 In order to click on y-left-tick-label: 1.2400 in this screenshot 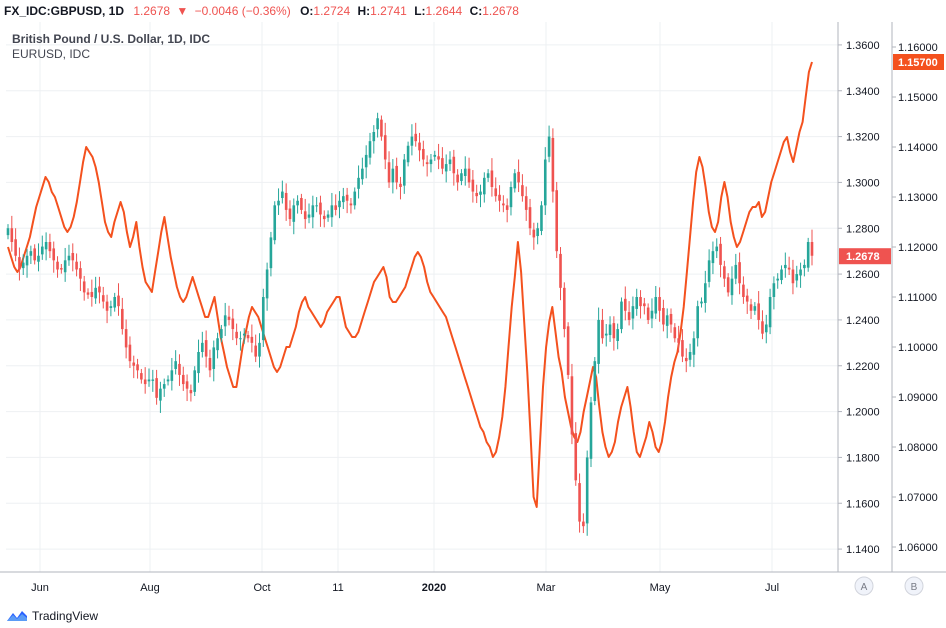, I will do `click(863, 321)`.